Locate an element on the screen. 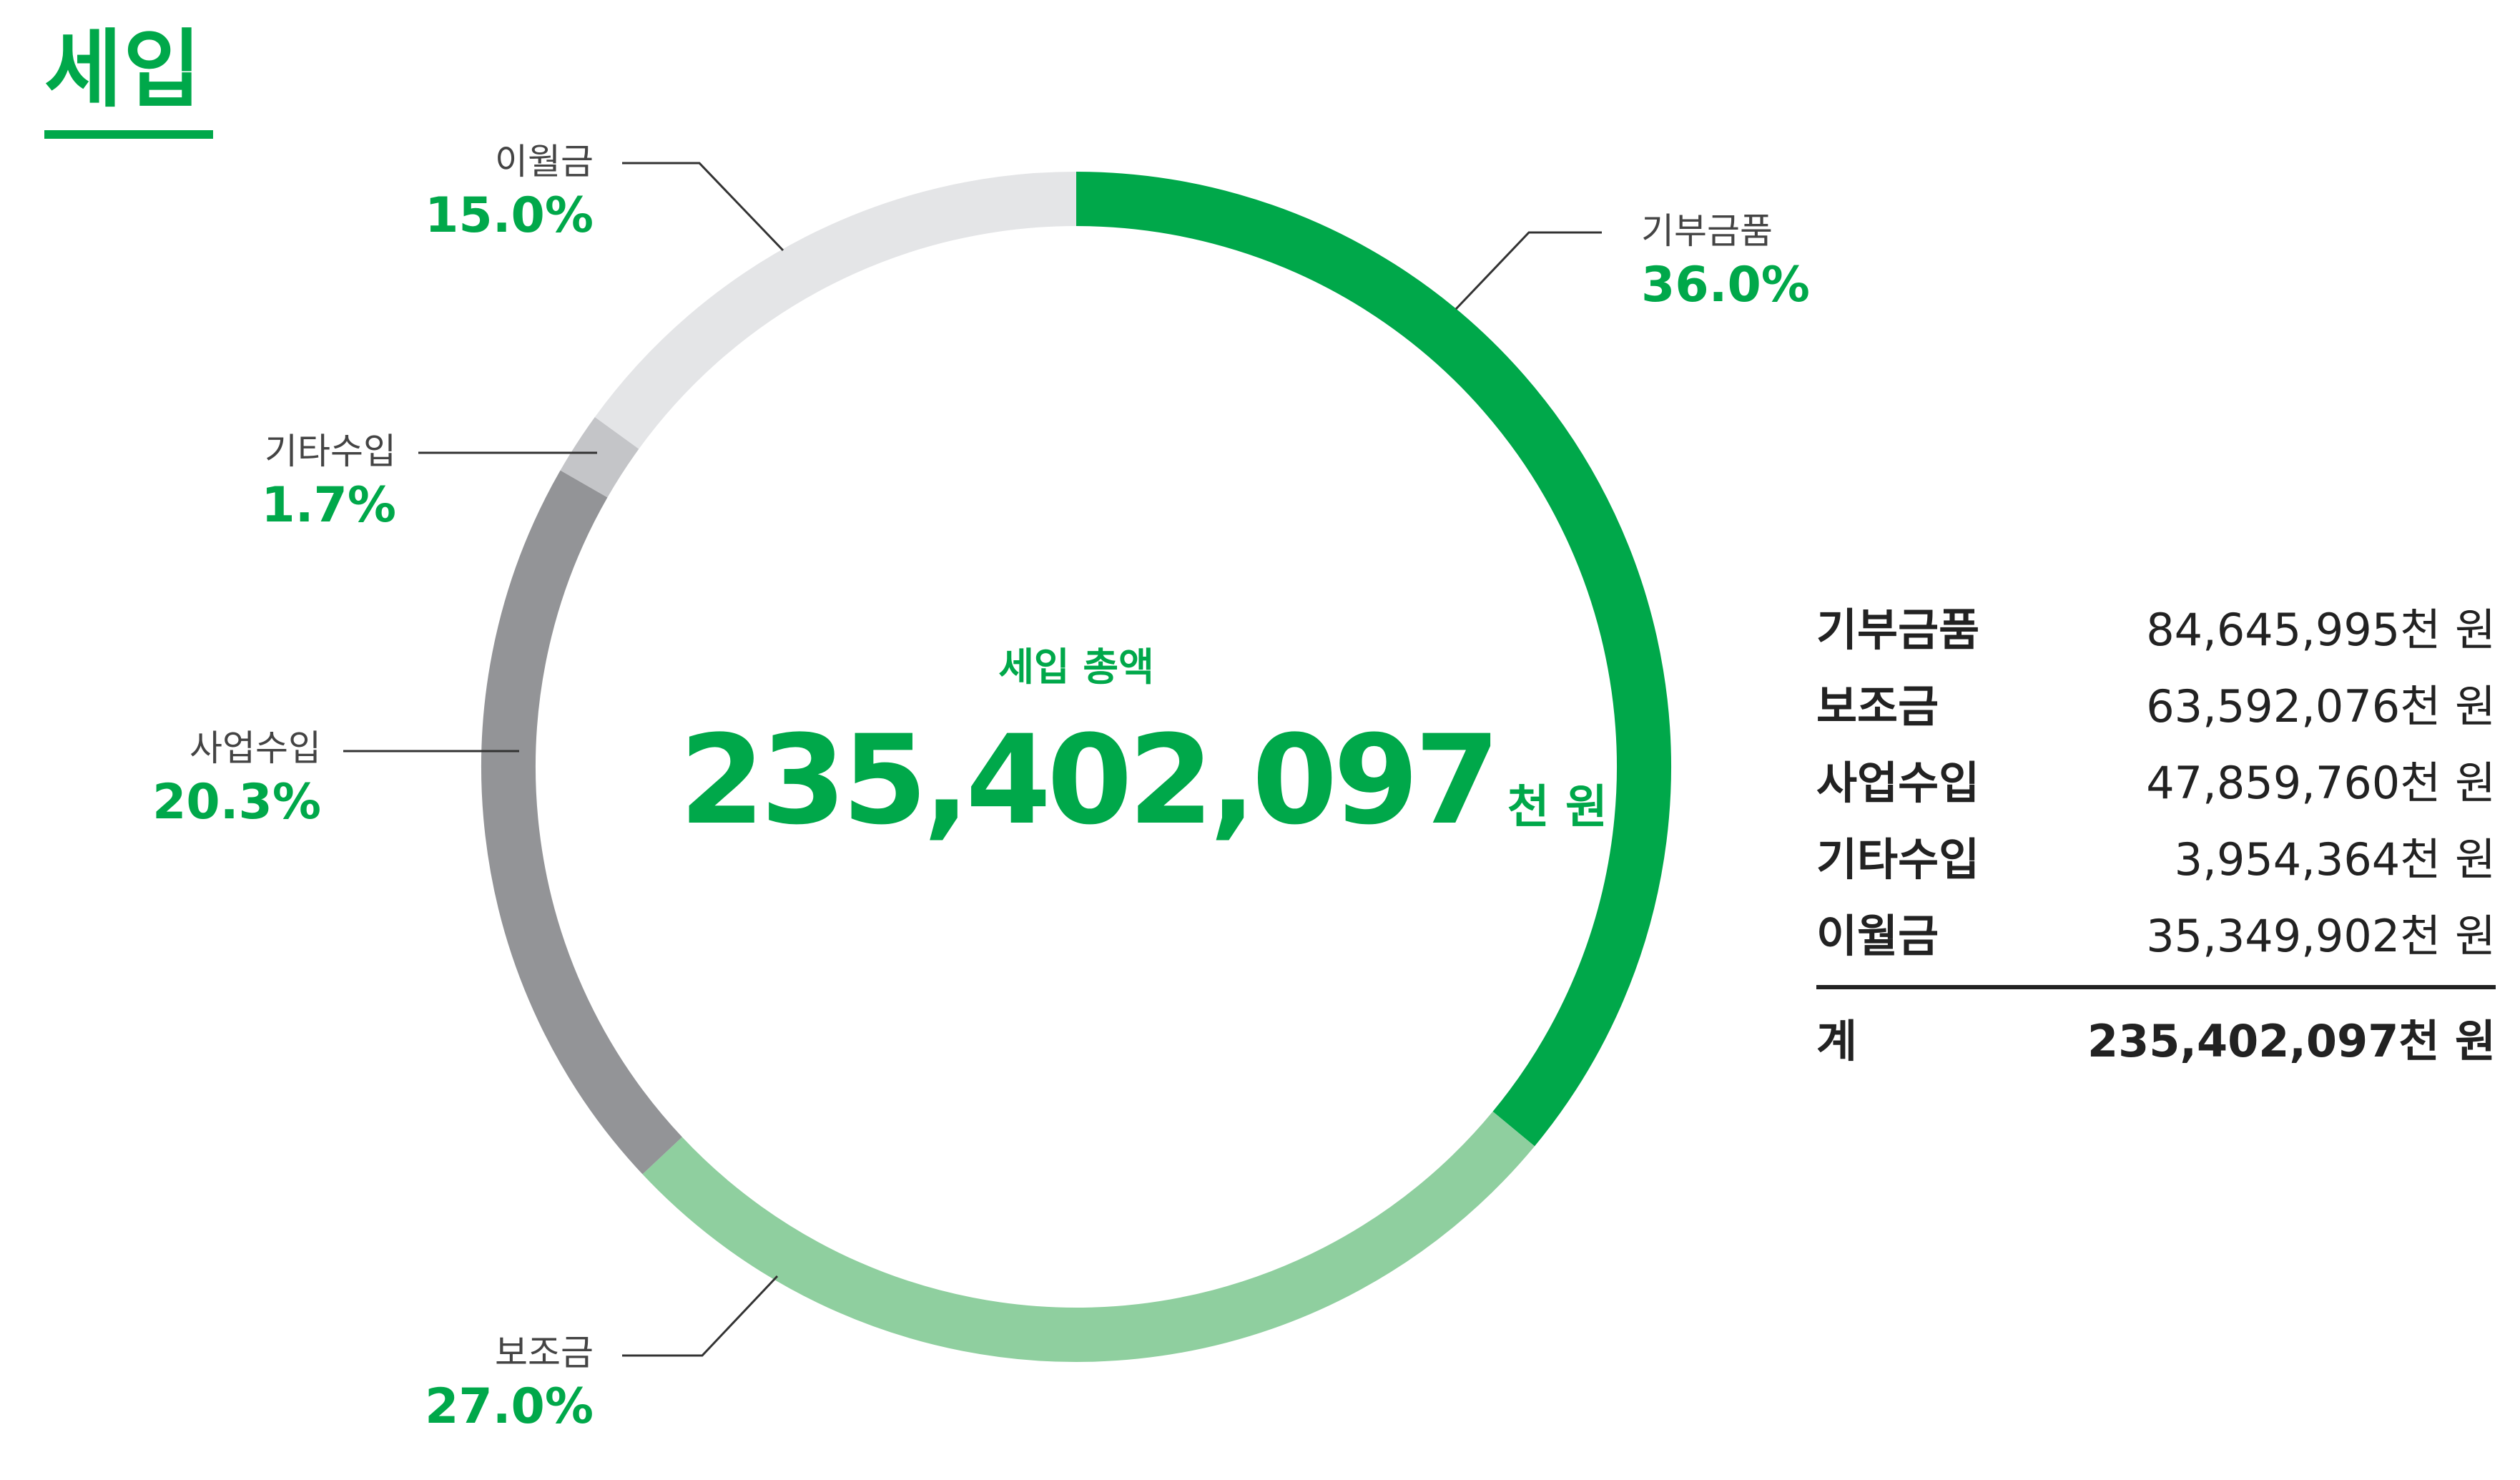  callout-label: 사업수입 is located at coordinates (255, 748).